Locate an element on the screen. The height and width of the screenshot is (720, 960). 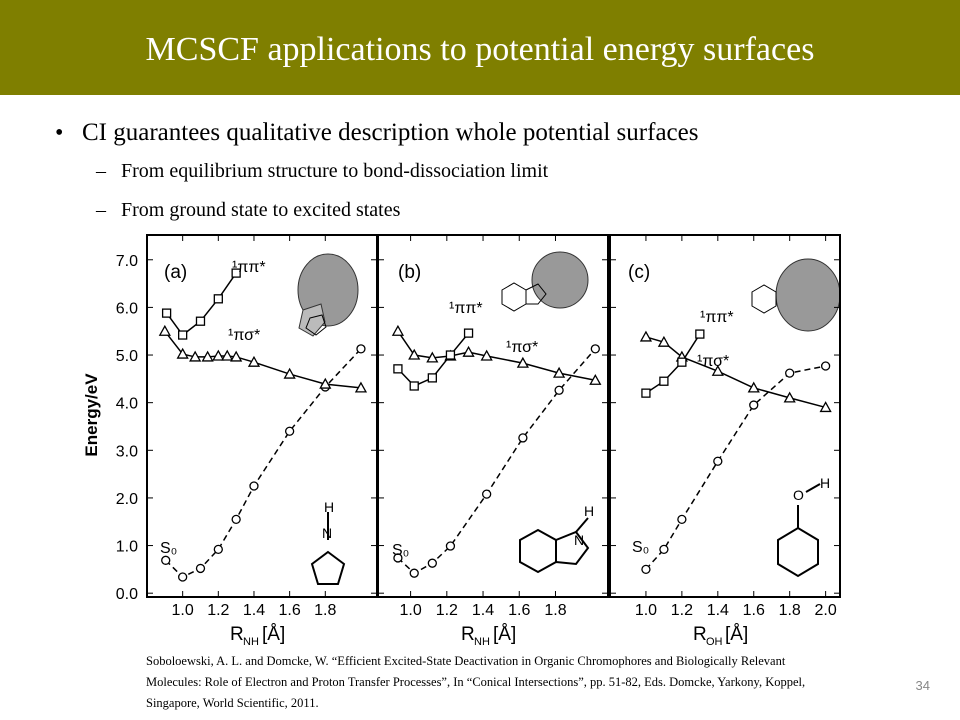
y-tick-label: 5.0 is located at coordinates (127, 356).